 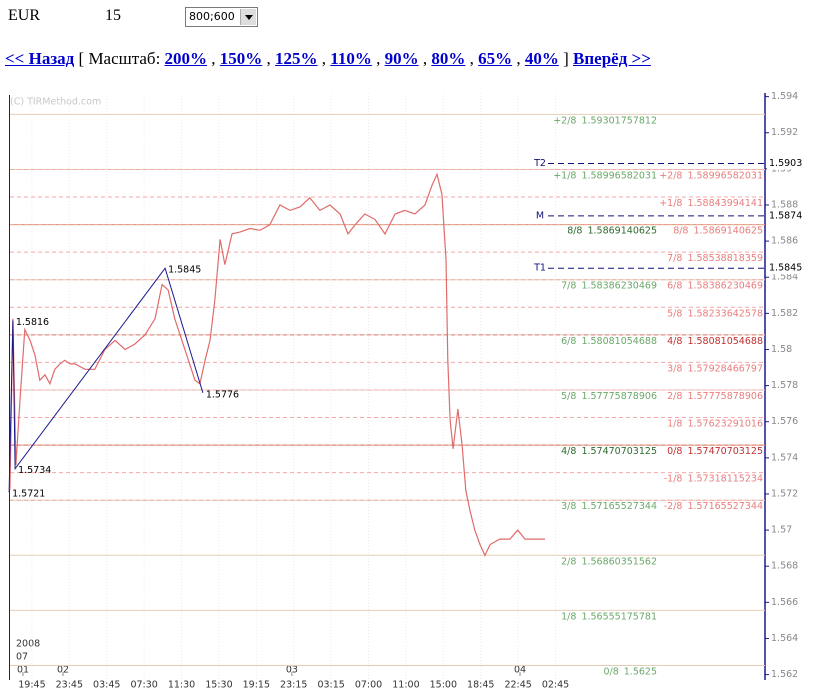 What do you see at coordinates (401, 58) in the screenshot?
I see `zoom-link: 90%` at bounding box center [401, 58].